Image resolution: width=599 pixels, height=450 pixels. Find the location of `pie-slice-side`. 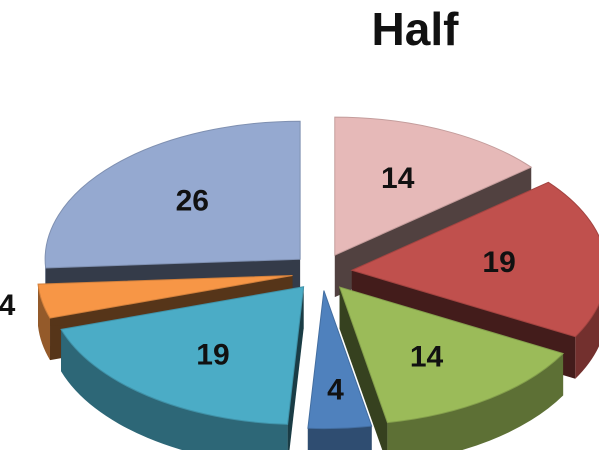

pie-slice-side is located at coordinates (363, 368).